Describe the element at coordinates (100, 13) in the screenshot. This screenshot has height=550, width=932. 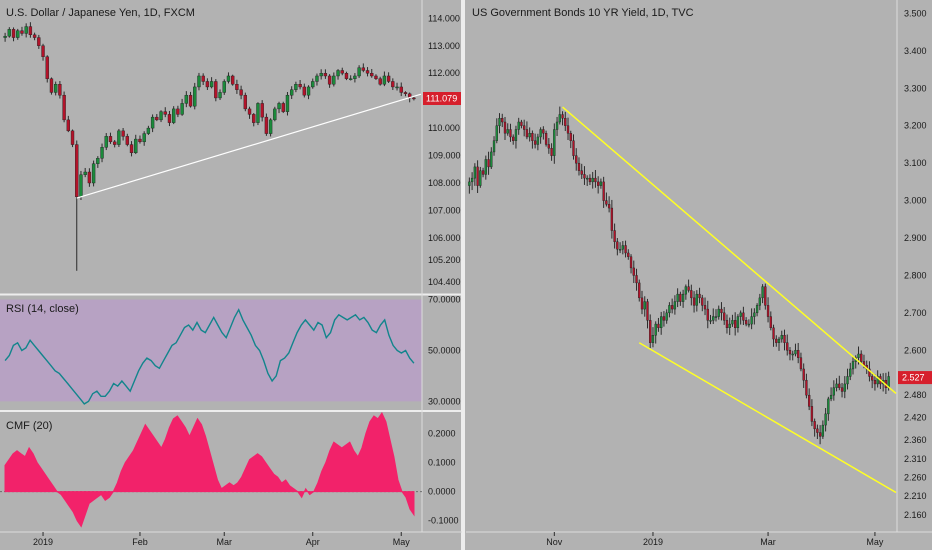
I see `usdjpy-title: U.S. Dollar / Japanese Yen, 1D, FXCM` at that location.